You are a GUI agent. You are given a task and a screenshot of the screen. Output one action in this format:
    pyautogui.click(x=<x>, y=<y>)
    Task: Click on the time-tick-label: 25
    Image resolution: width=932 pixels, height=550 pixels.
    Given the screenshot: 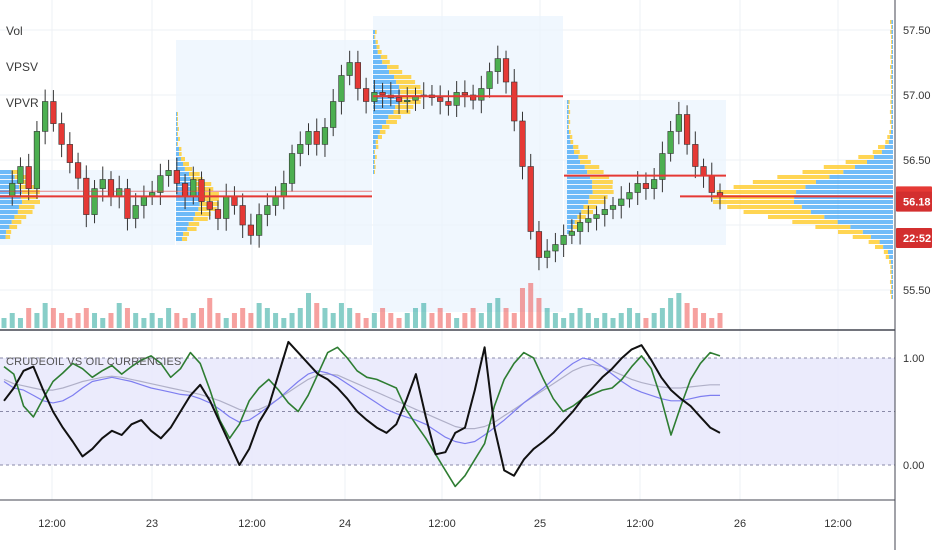 What is the action you would take?
    pyautogui.click(x=540, y=524)
    